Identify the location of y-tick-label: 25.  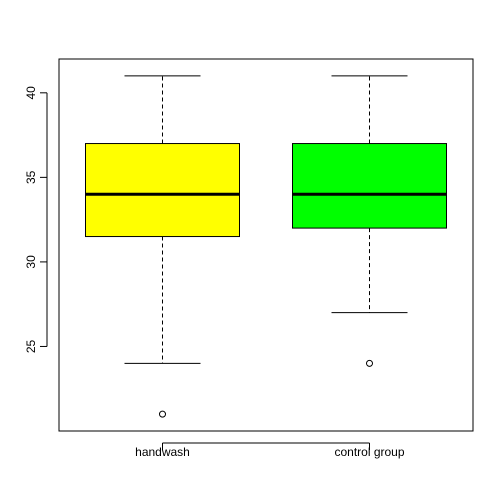
(31, 346).